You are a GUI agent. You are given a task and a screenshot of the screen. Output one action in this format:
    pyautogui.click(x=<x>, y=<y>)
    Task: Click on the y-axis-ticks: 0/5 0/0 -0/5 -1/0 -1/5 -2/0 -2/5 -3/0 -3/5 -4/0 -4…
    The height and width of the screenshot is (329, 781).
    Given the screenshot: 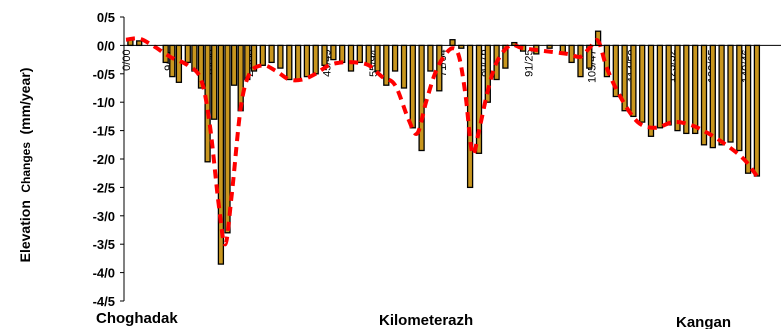 What is the action you would take?
    pyautogui.click(x=108, y=159)
    